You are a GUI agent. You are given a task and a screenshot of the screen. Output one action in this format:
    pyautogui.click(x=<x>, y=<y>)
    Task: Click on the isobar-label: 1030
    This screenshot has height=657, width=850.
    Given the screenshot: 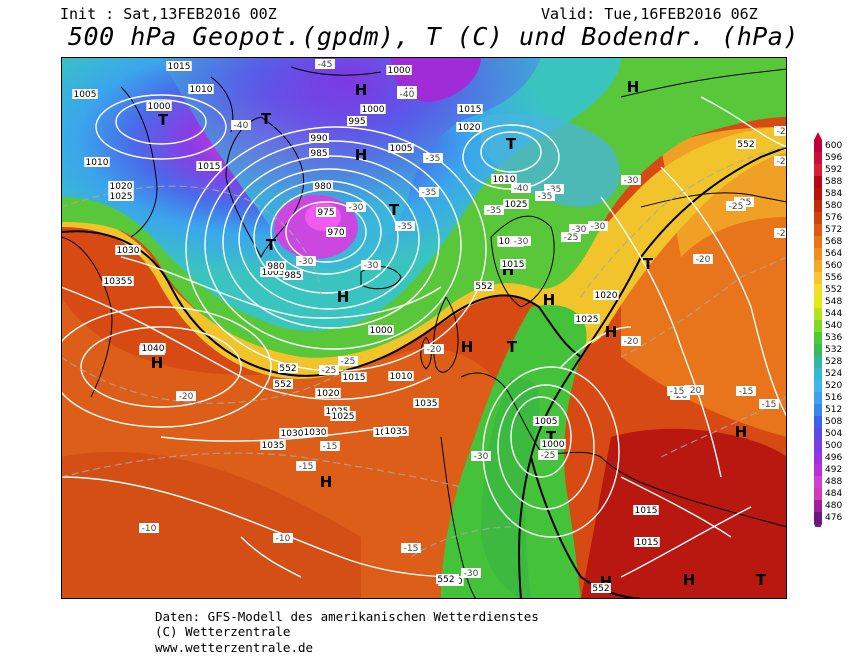 What is the action you would take?
    pyautogui.click(x=128, y=251)
    